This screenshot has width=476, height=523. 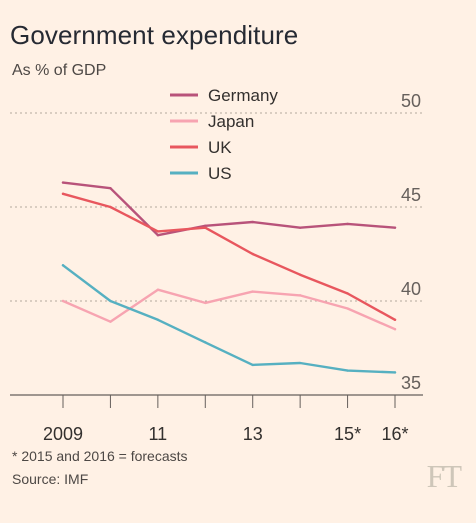 I want to click on data-point-uk-2014, so click(x=300, y=274).